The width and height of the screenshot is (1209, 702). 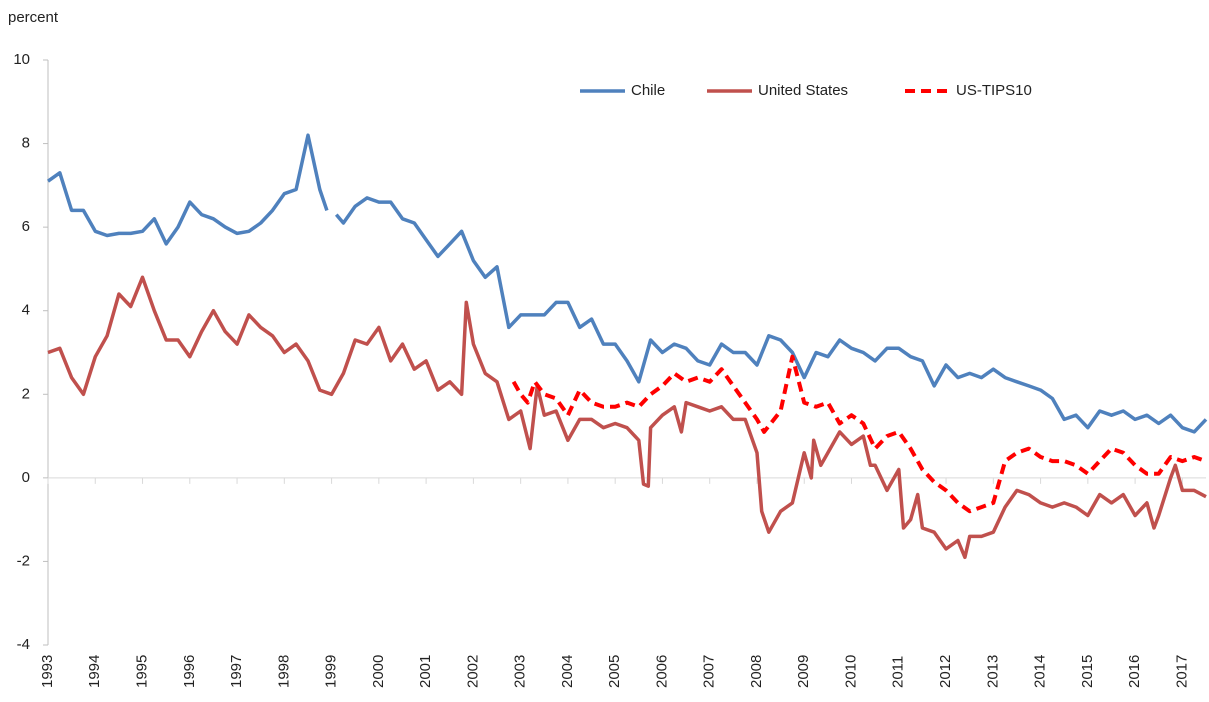 What do you see at coordinates (189, 671) in the screenshot?
I see `x-tick-label: 1996` at bounding box center [189, 671].